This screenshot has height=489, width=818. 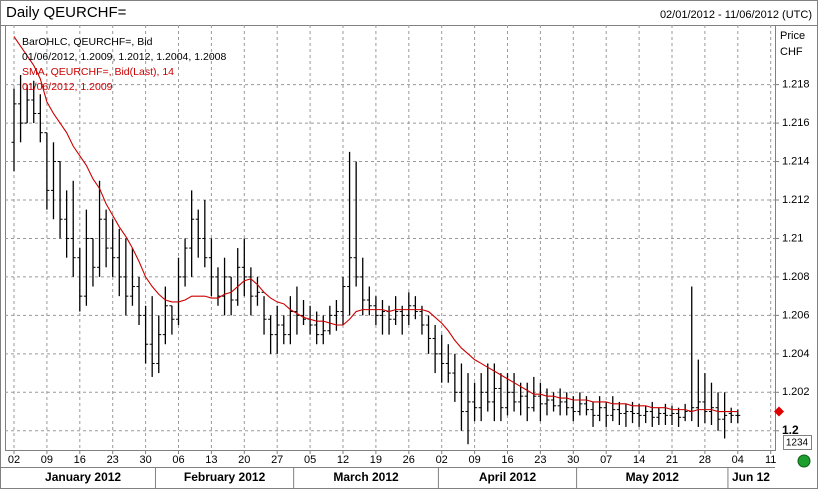 I want to click on x-tick-label: 11, so click(x=770, y=460).